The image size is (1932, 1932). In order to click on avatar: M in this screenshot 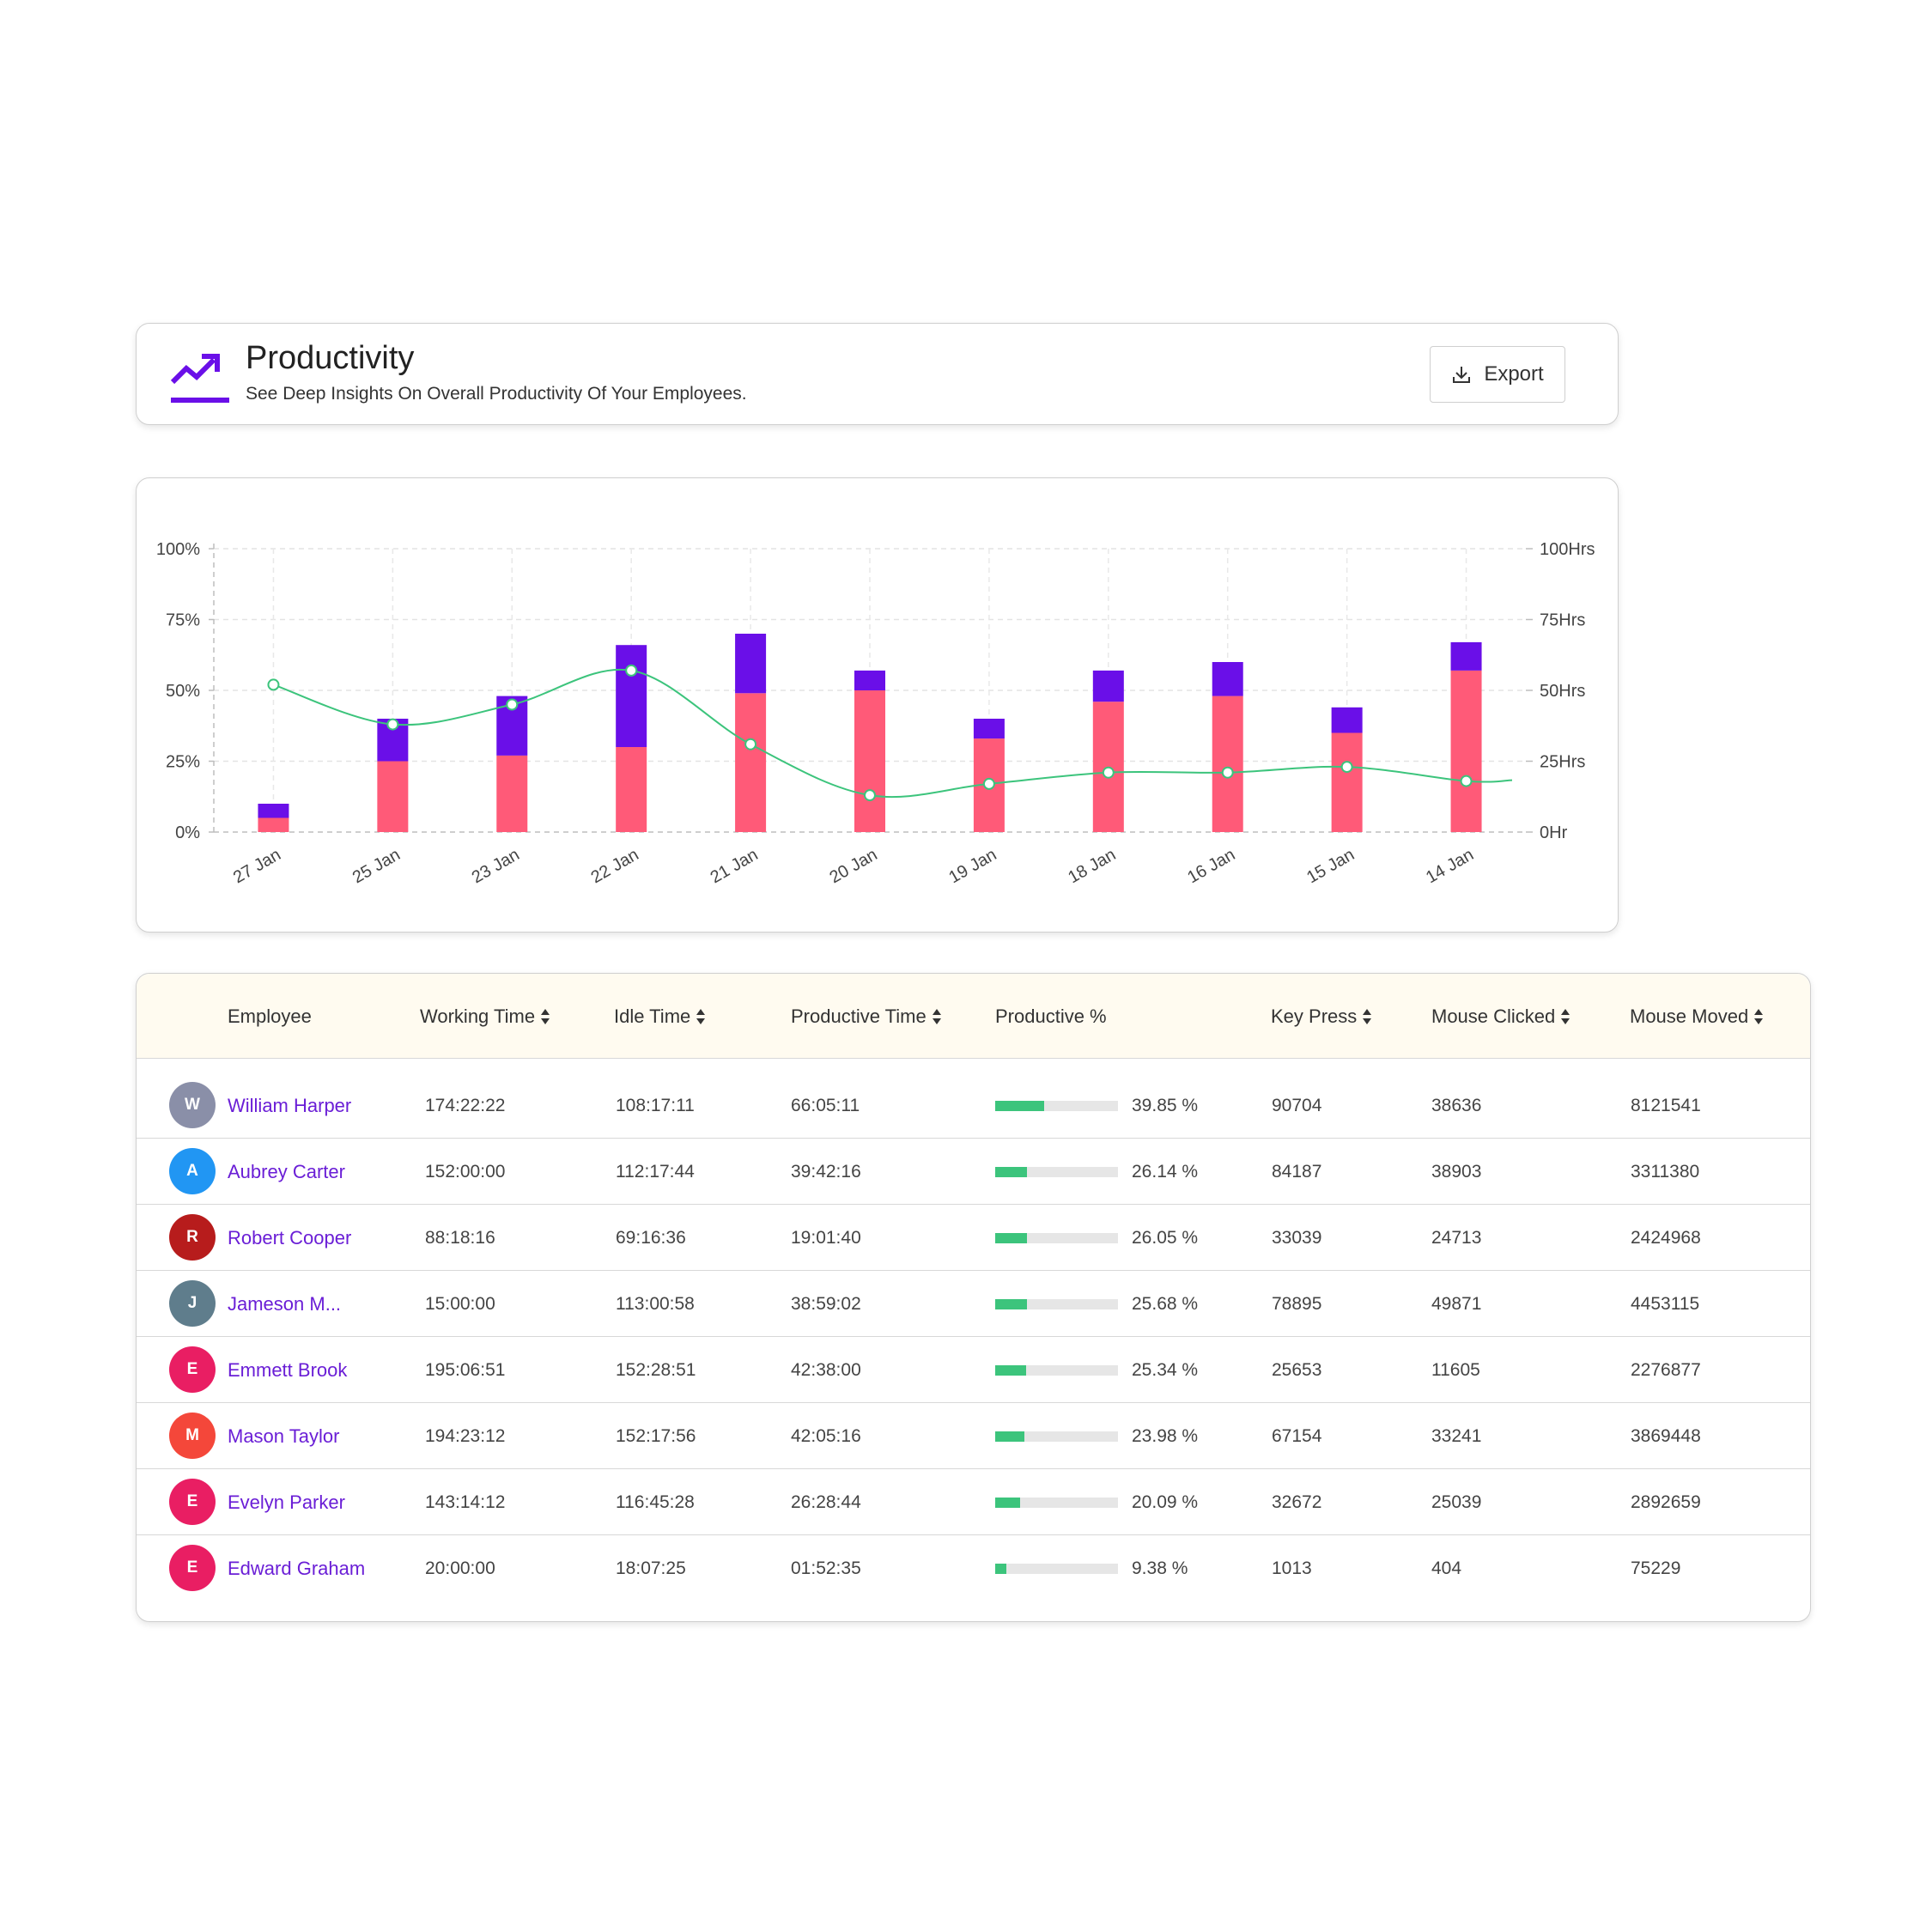, I will do `click(192, 1436)`.